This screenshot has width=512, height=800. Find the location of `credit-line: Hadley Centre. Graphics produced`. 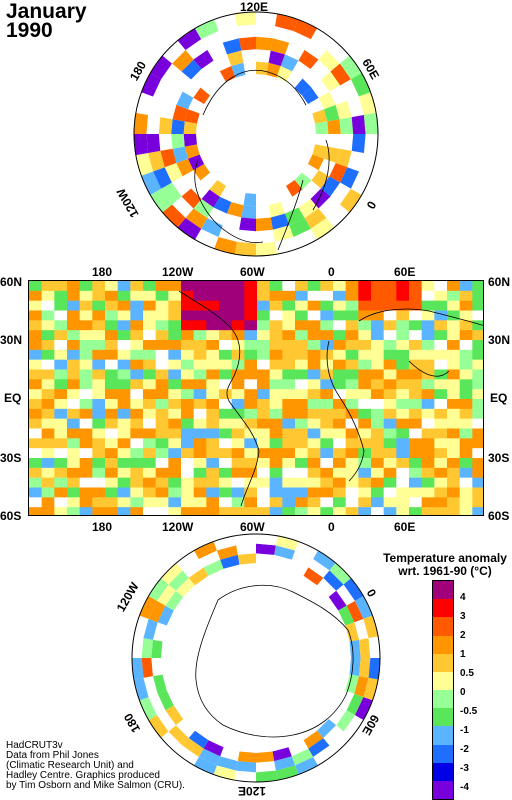

credit-line: Hadley Centre. Graphics produced is located at coordinates (83, 775).